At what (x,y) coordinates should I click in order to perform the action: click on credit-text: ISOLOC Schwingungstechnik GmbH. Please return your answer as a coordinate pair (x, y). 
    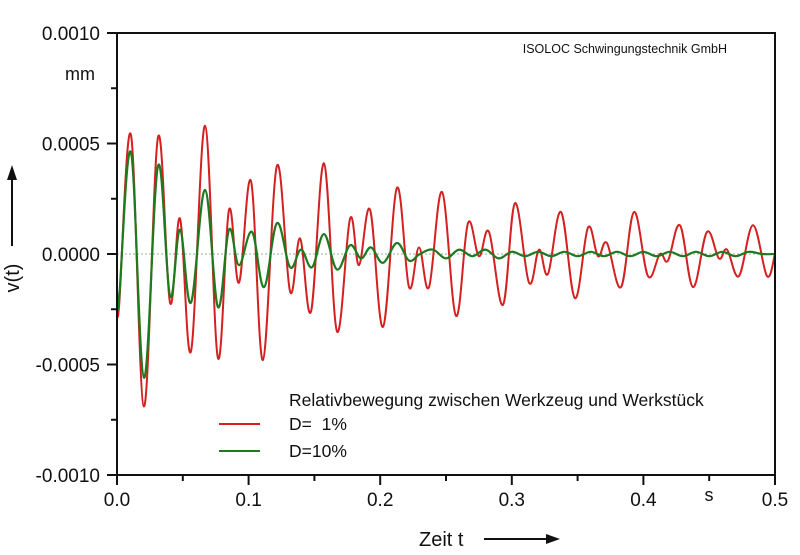
    Looking at the image, I should click on (625, 49).